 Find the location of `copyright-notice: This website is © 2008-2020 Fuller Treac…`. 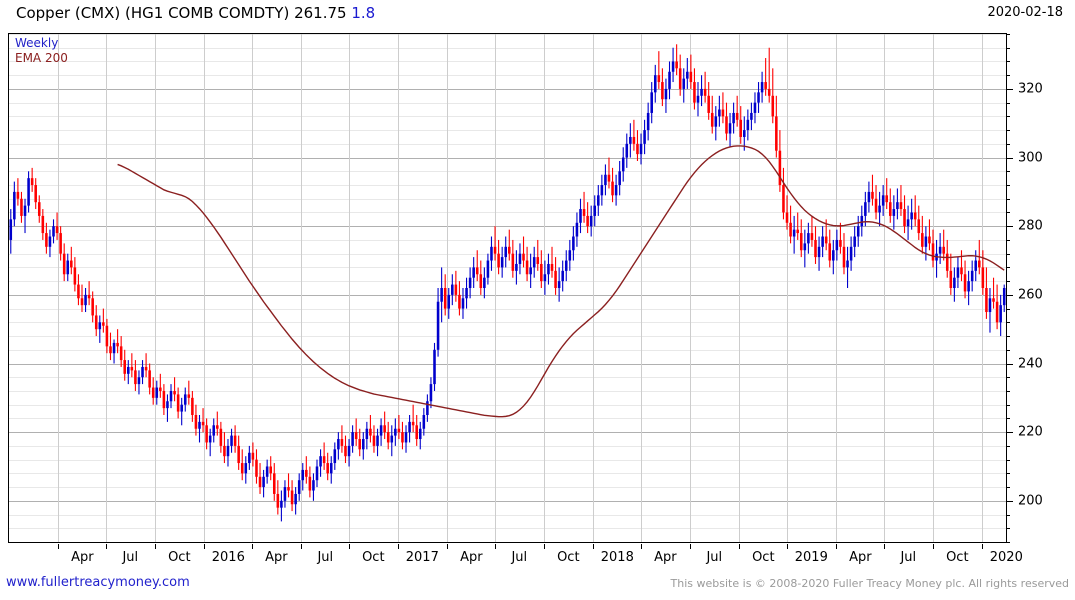

copyright-notice: This website is © 2008-2020 Fuller Treac… is located at coordinates (869, 583).